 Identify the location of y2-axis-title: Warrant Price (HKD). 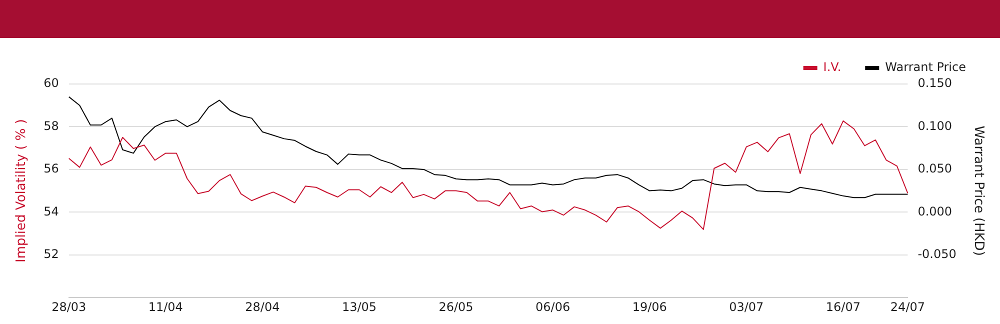
(978, 191).